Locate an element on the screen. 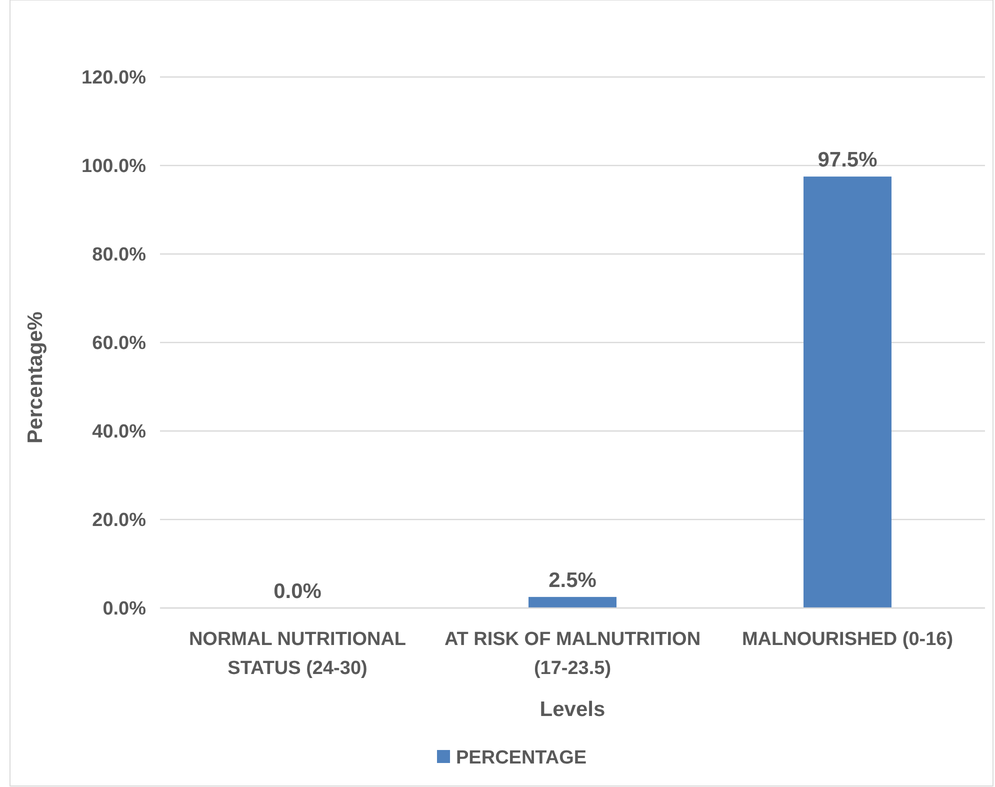  y-axis-title: Percentage% is located at coordinates (35, 377).